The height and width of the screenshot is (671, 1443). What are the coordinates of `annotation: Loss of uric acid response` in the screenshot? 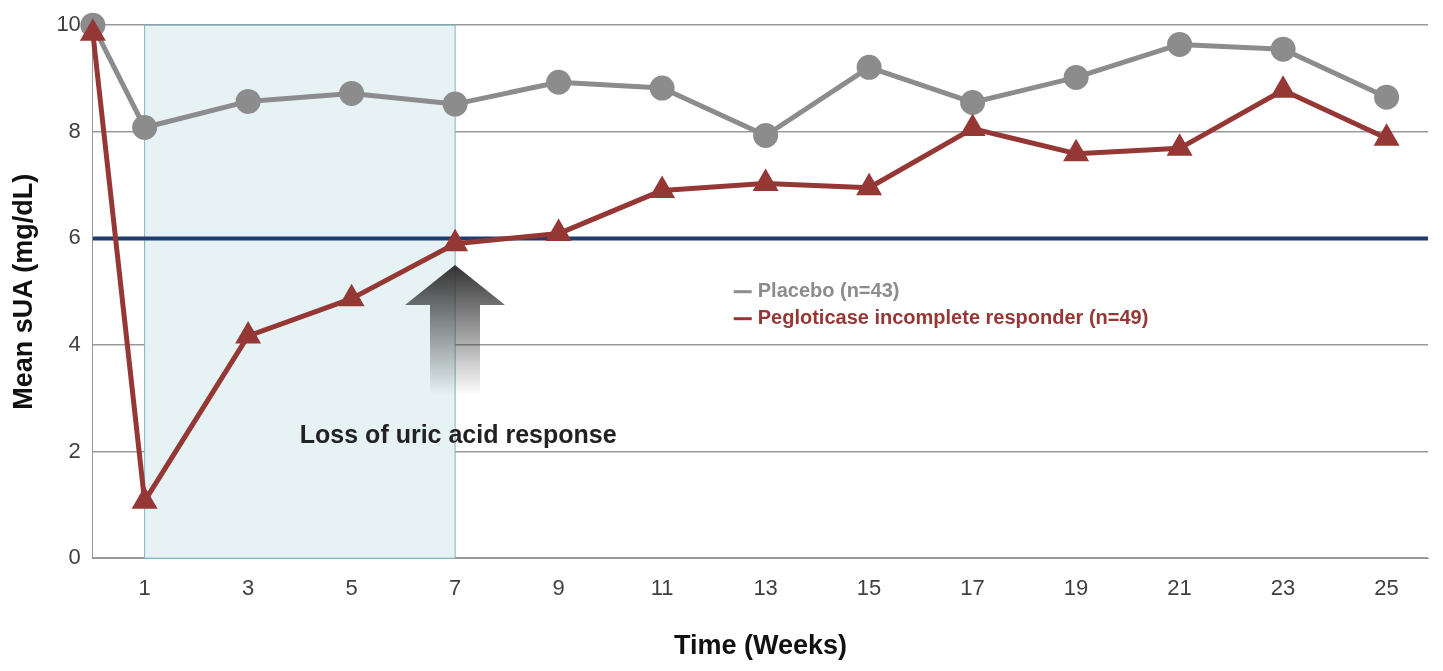 It's located at (458, 433).